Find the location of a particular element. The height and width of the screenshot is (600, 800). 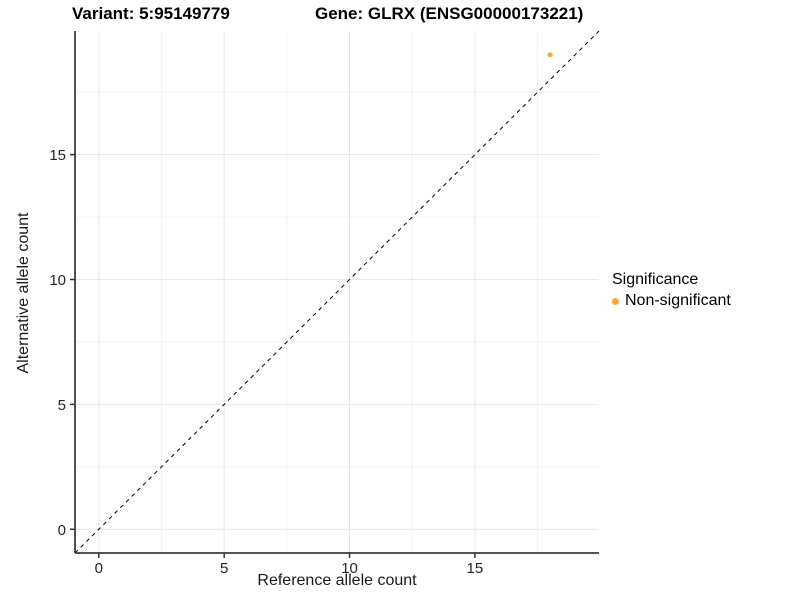

y-tick-label: 15 is located at coordinates (57, 155).